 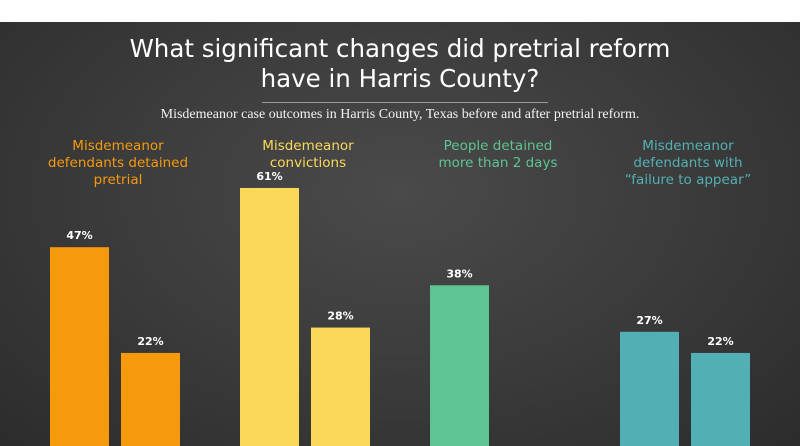 I want to click on group-label-line: convictions, so click(x=308, y=163).